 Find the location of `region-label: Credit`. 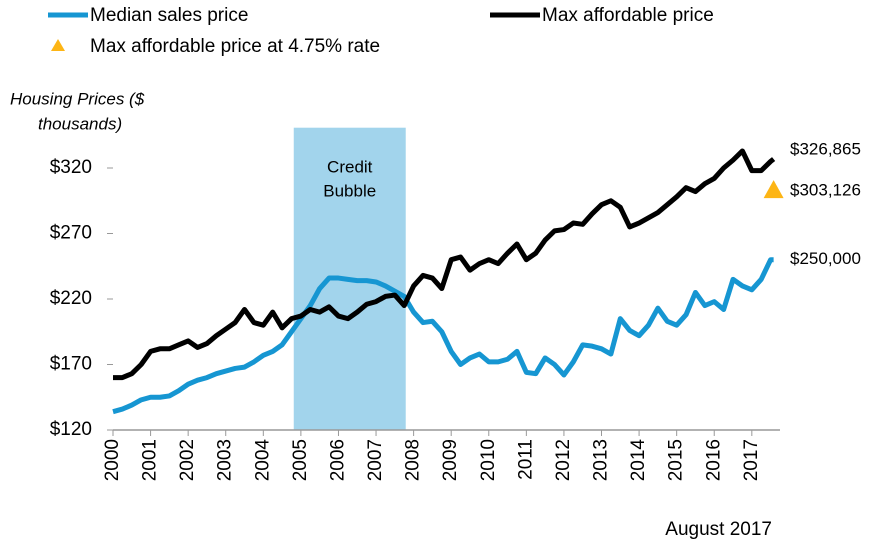

region-label: Credit is located at coordinates (350, 166).